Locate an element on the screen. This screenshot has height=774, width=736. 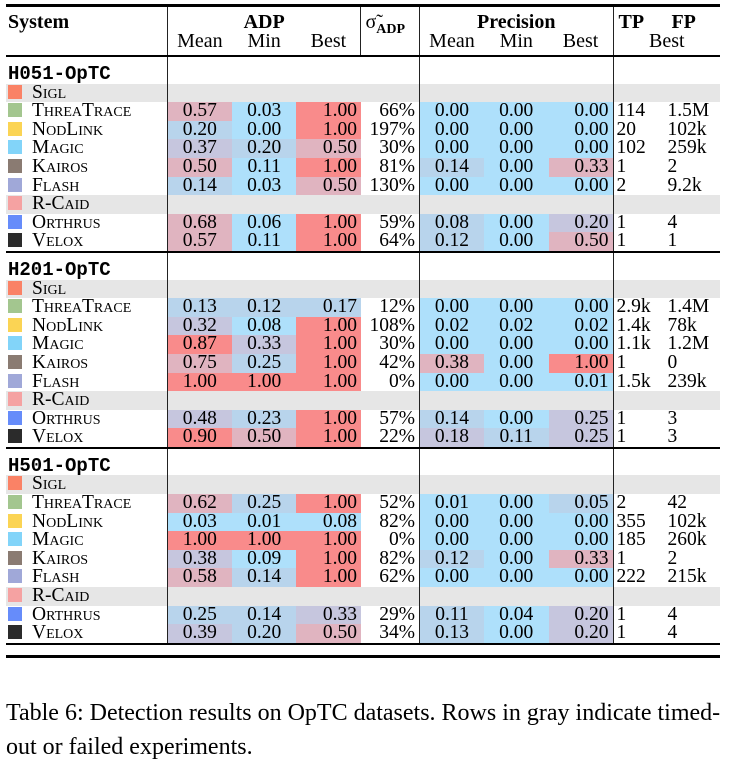
tpfp-empty is located at coordinates (666, 485).